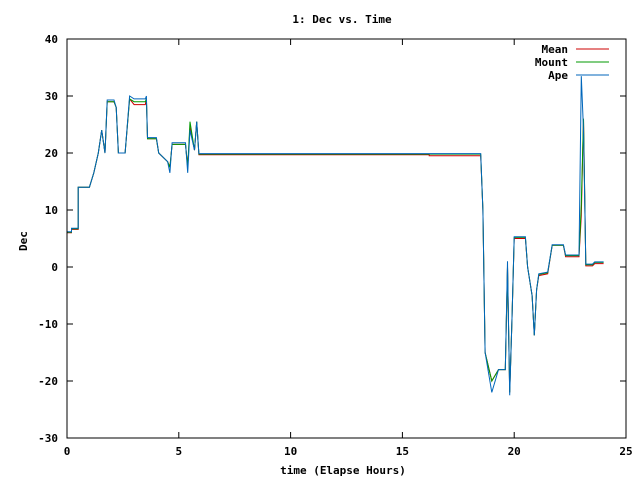  Describe the element at coordinates (51, 153) in the screenshot. I see `y-tick-label: 20` at that location.